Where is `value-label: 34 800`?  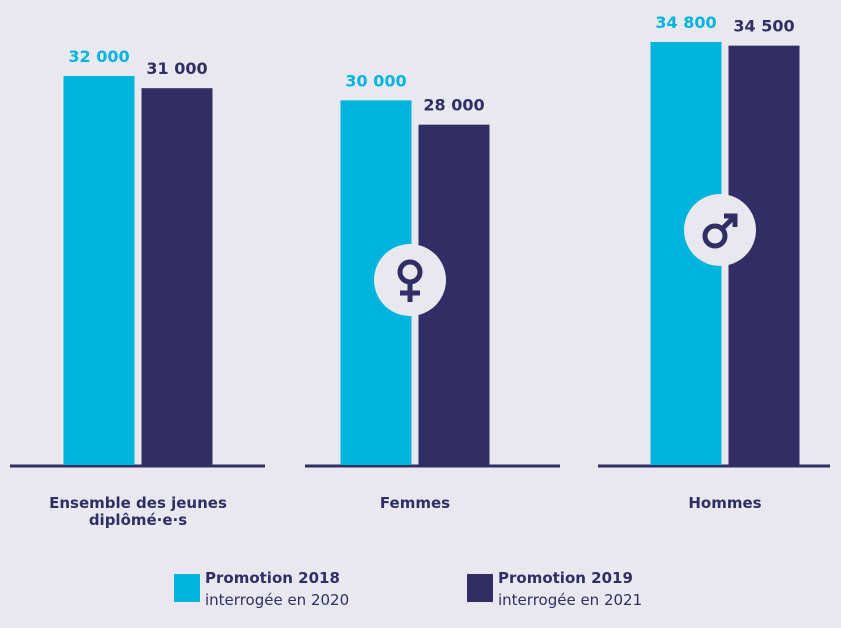
value-label: 34 800 is located at coordinates (685, 22).